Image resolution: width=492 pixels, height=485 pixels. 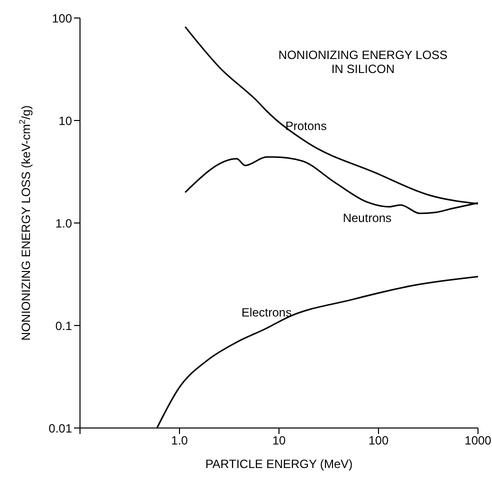 What do you see at coordinates (63, 223) in the screenshot?
I see `y-tick-label: 1.0` at bounding box center [63, 223].